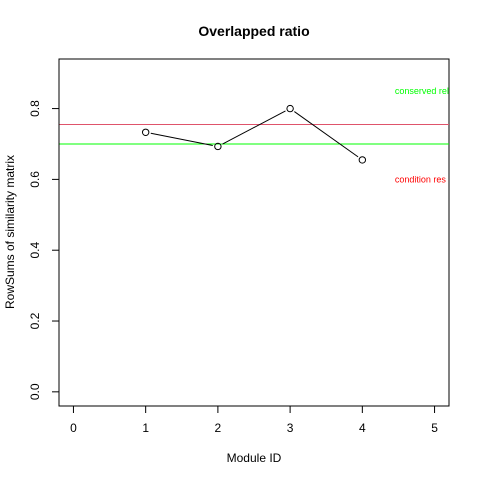 This screenshot has height=480, width=480. Describe the element at coordinates (35, 320) in the screenshot. I see `y-tick-label: 0.2` at that location.